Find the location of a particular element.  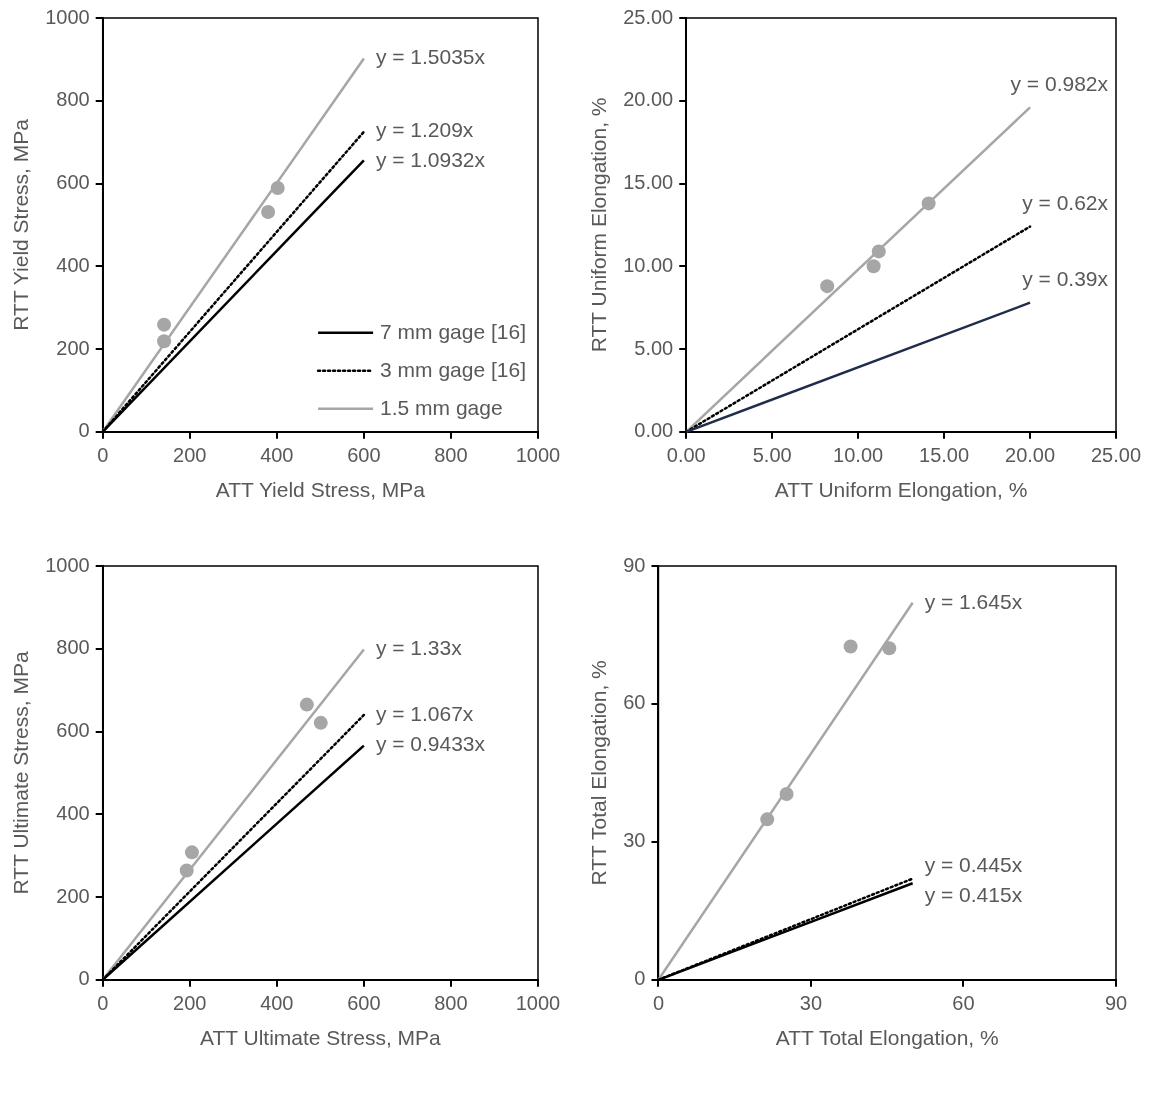

y-axis-title: RTT Uniform Elongation, % is located at coordinates (599, 225).